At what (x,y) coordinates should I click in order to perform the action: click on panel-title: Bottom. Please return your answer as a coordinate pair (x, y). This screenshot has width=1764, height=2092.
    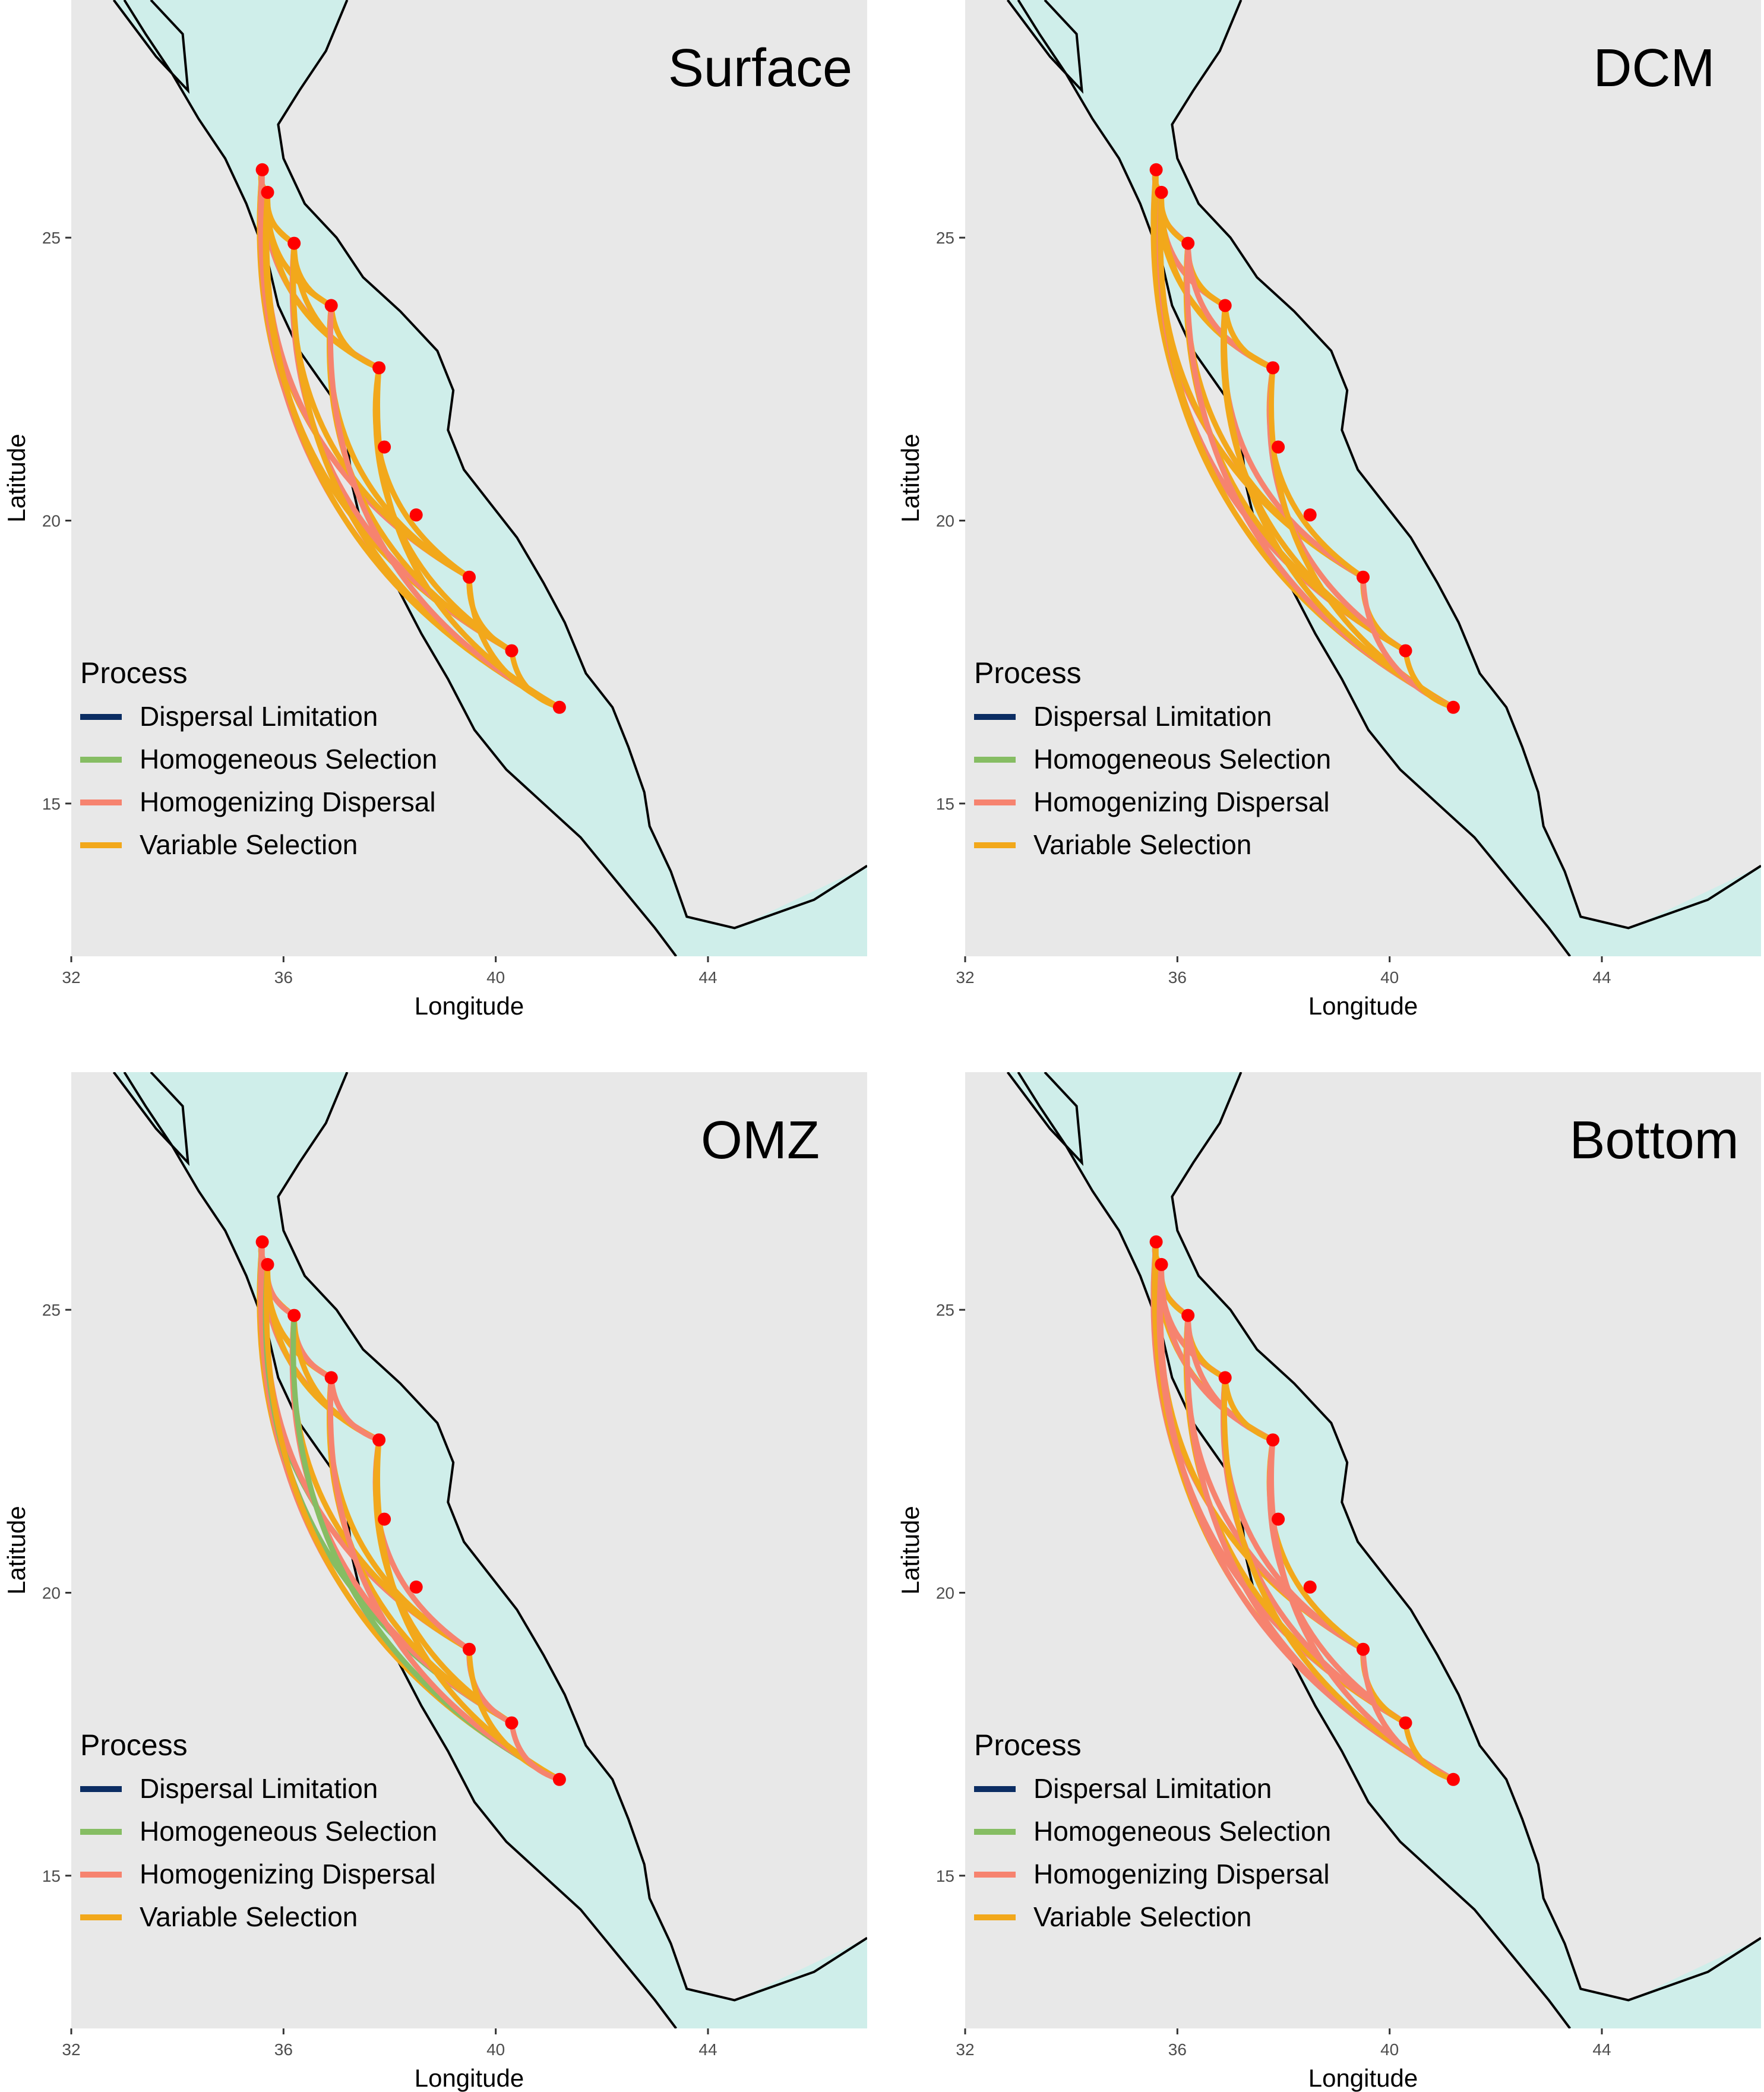
    Looking at the image, I should click on (1653, 1140).